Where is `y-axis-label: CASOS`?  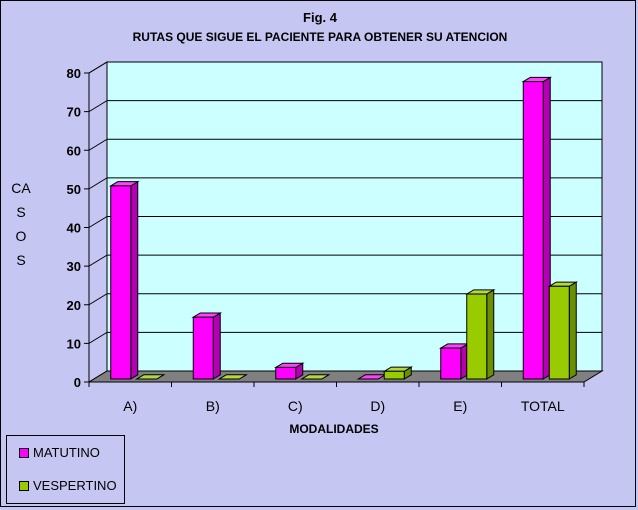 y-axis-label: CASOS is located at coordinates (21, 224).